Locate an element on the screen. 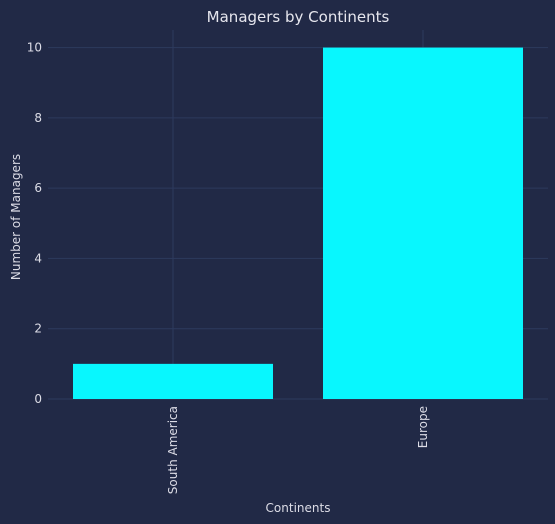 This screenshot has width=555, height=524. x-tick-label: South America is located at coordinates (173, 450).